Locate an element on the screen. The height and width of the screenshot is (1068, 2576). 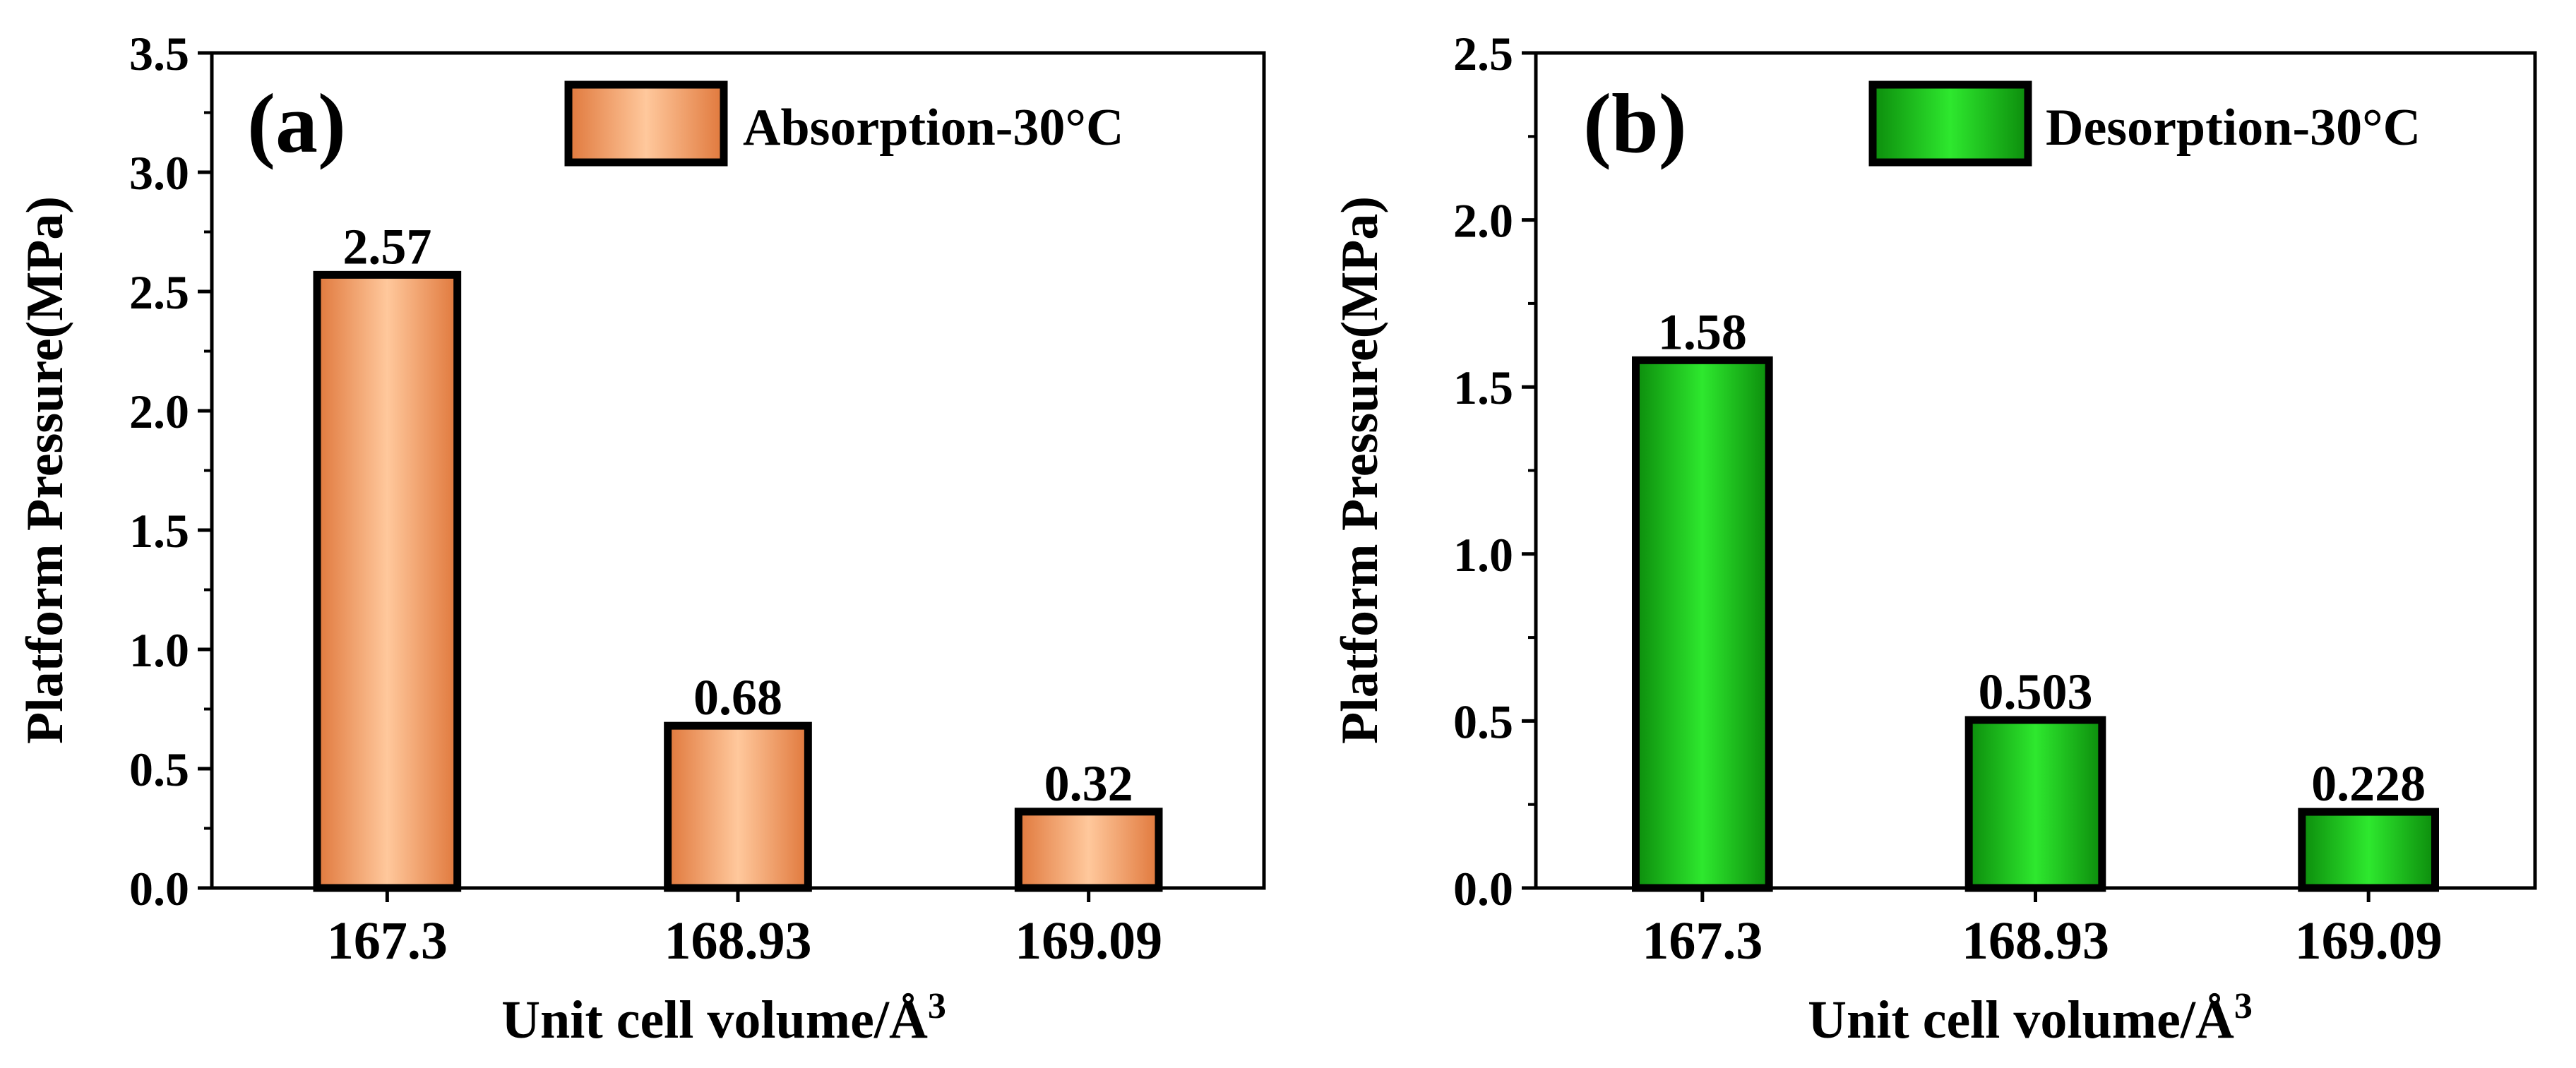
y-tick-label: 3.0 is located at coordinates (159, 173).